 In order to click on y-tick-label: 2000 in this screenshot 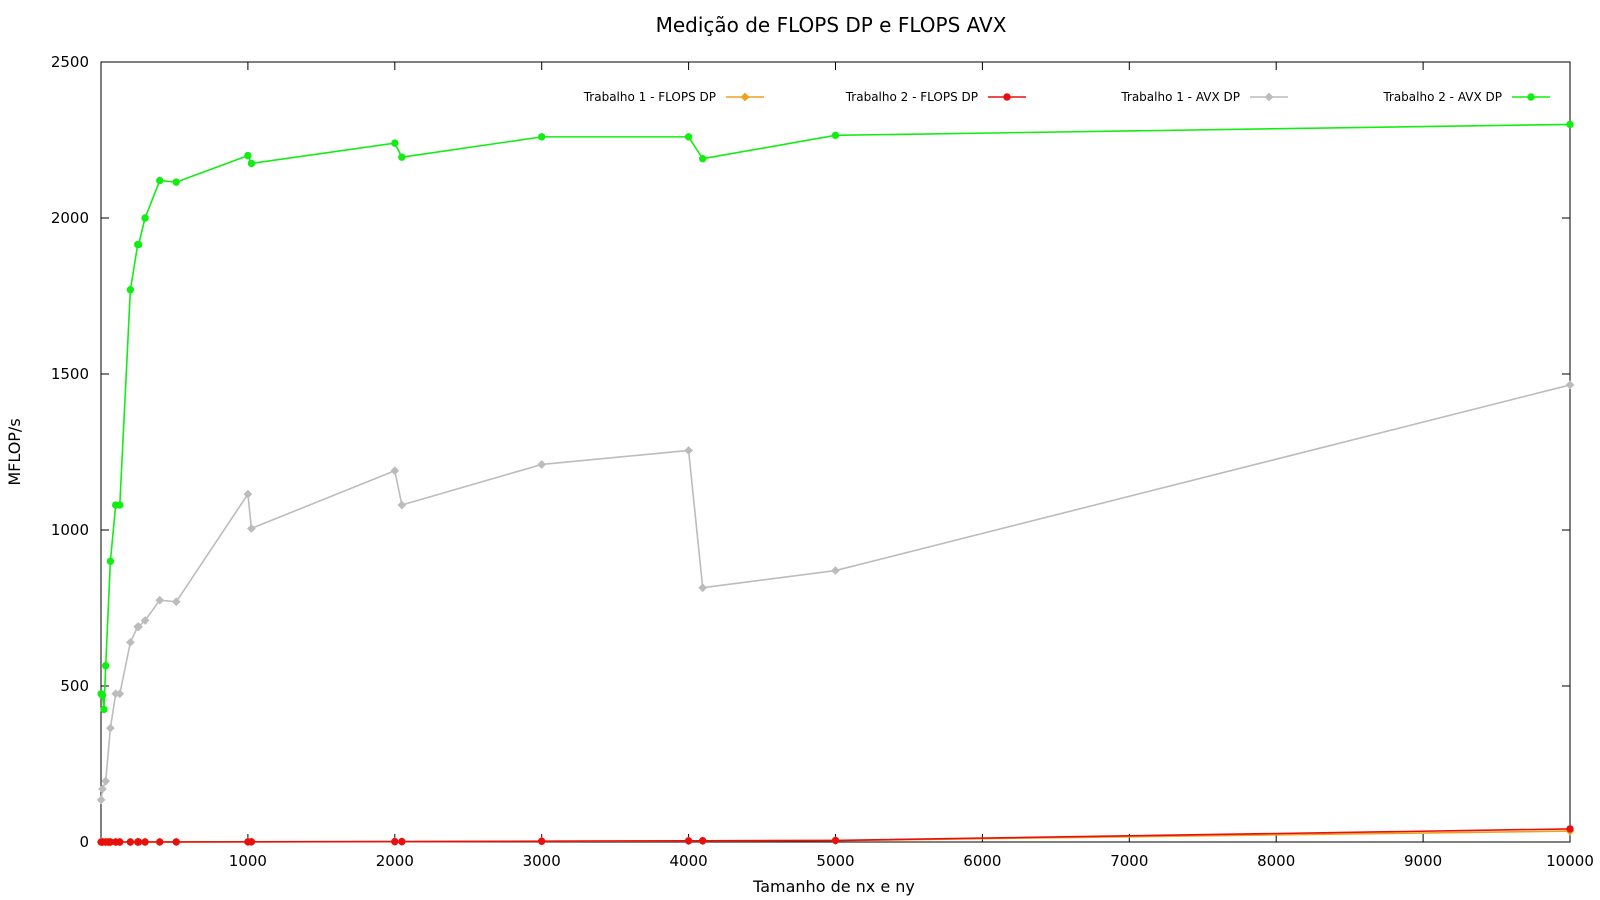, I will do `click(70, 218)`.